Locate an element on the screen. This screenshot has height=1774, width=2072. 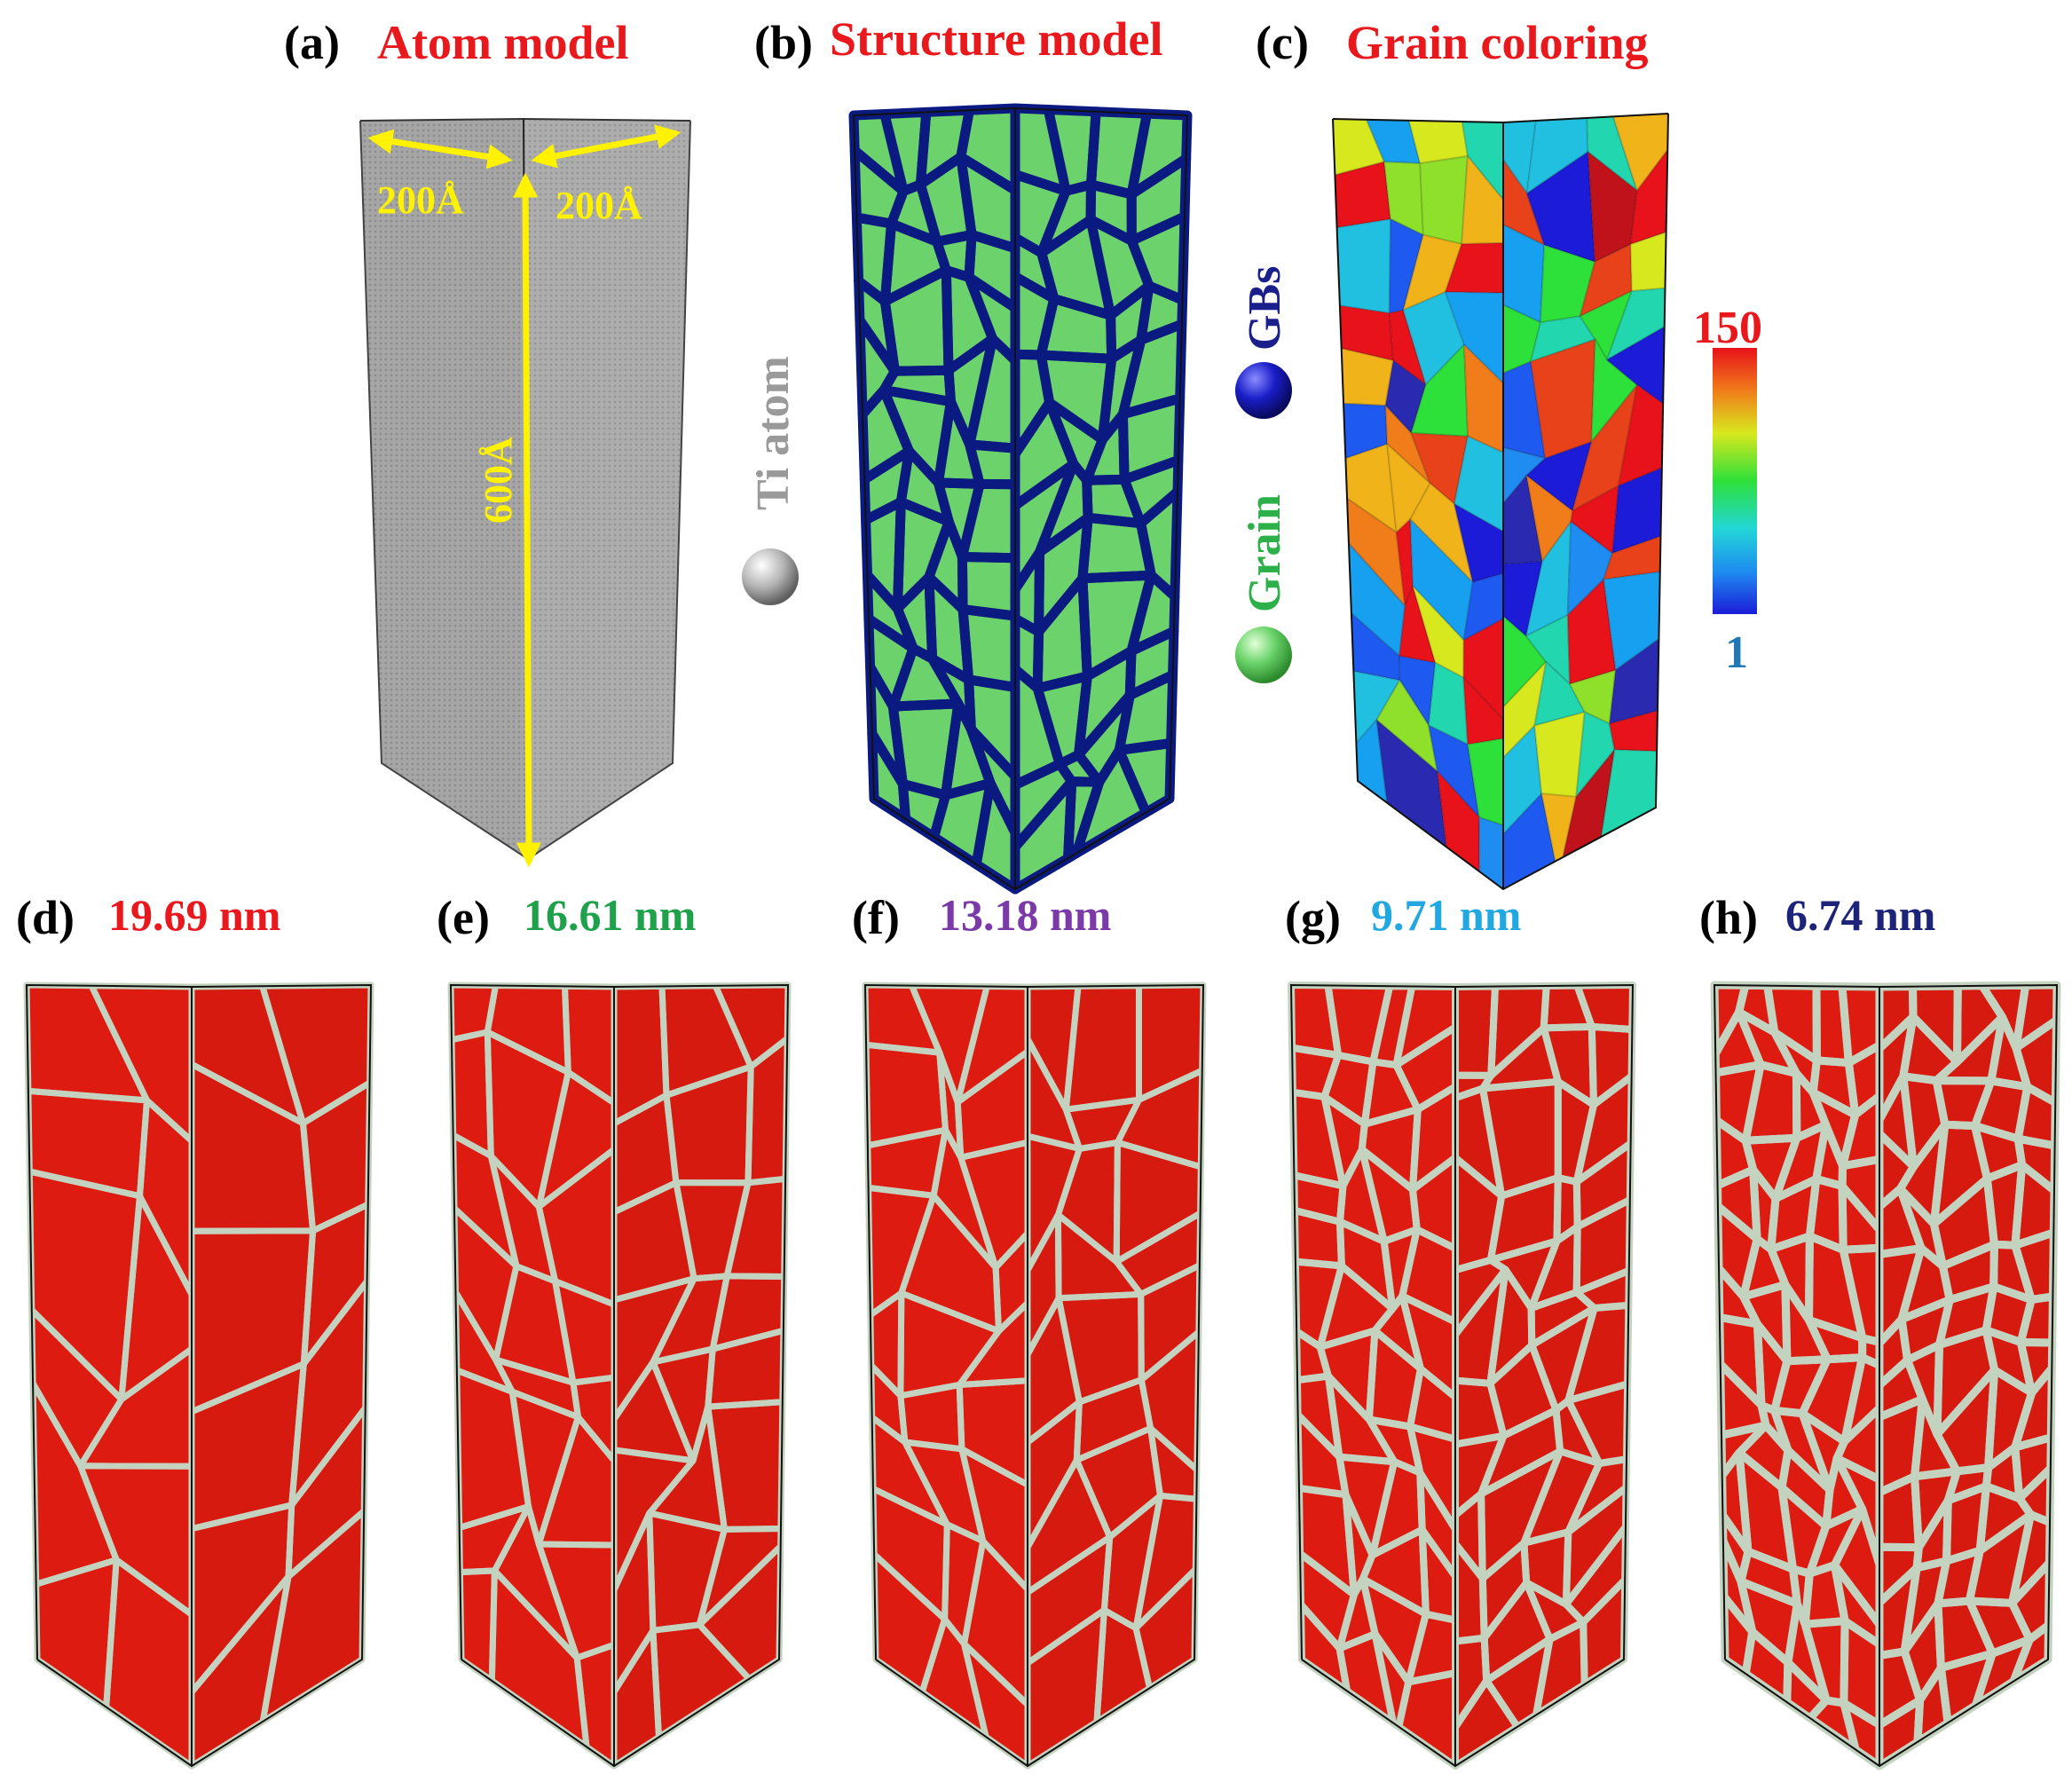
depth-arrow is located at coordinates (606, 146).